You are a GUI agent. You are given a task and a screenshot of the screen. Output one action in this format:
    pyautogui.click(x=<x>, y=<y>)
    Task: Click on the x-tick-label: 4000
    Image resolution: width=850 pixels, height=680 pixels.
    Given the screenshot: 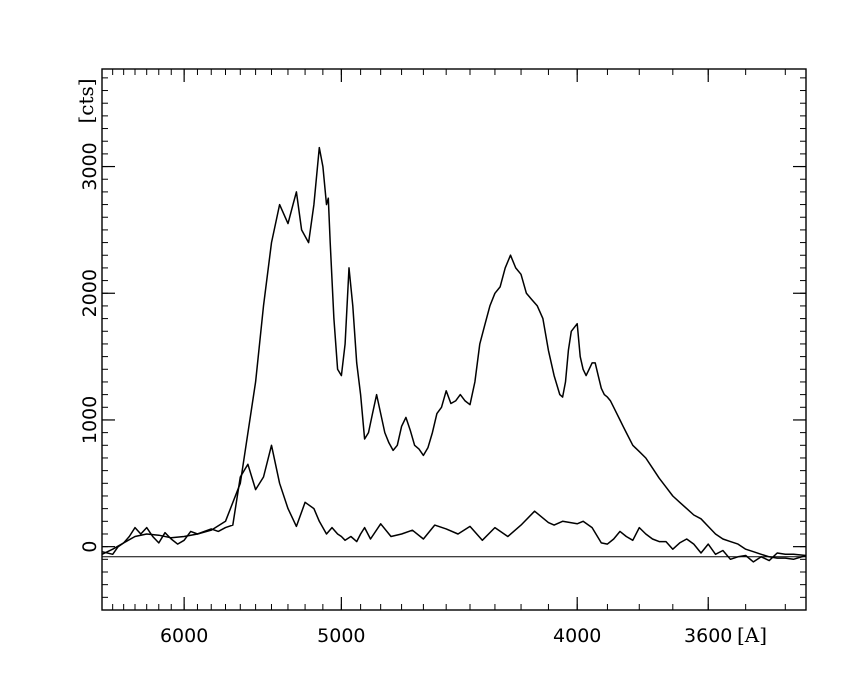 What is the action you would take?
    pyautogui.click(x=577, y=636)
    